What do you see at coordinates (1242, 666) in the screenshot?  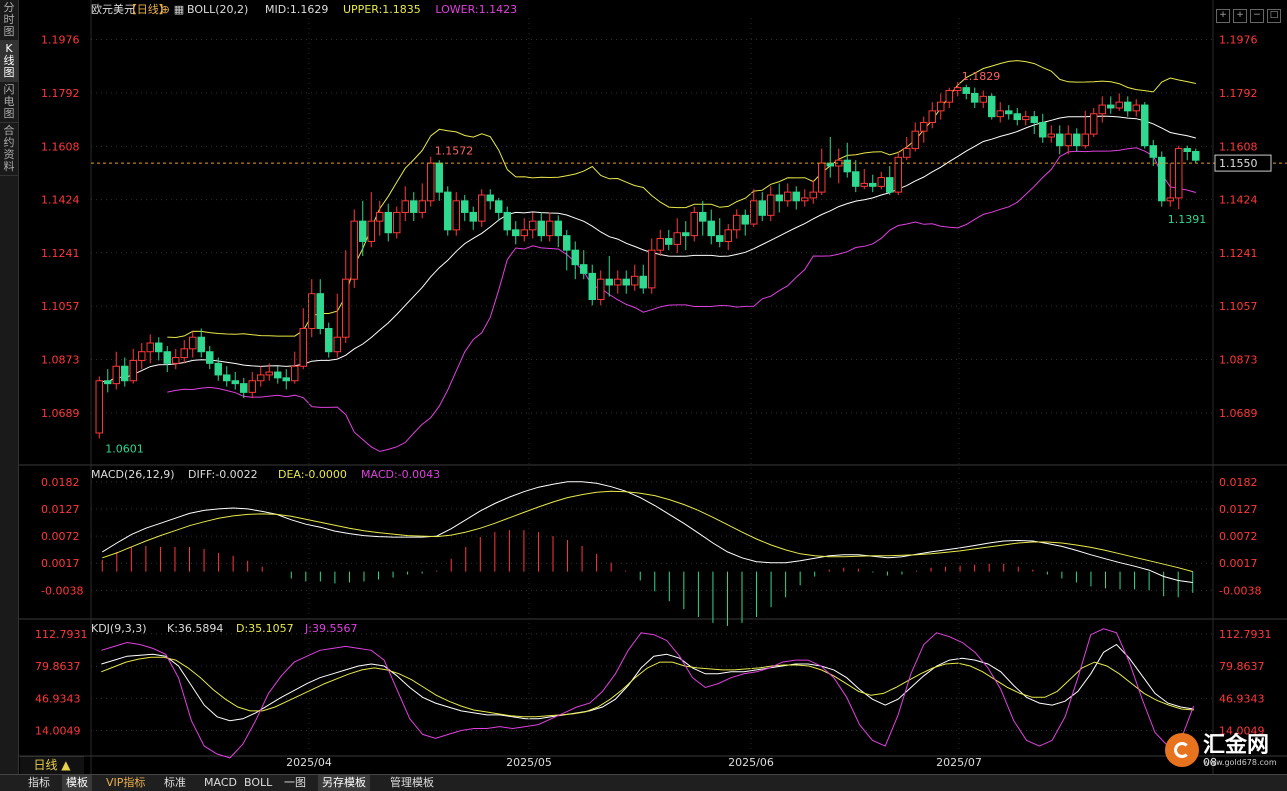 I see `kdj-ytick-right-1: 79.8637` at bounding box center [1242, 666].